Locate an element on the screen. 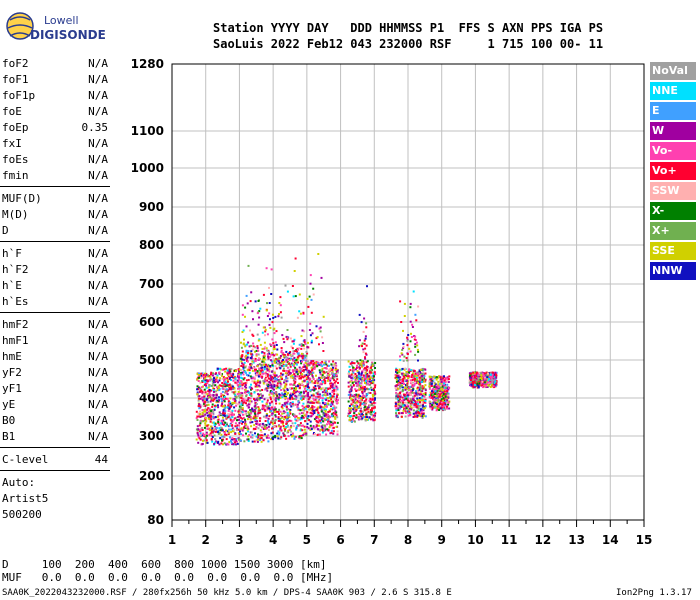 Image resolution: width=700 pixels, height=600 pixels. param-value: 0.35 is located at coordinates (95, 127).